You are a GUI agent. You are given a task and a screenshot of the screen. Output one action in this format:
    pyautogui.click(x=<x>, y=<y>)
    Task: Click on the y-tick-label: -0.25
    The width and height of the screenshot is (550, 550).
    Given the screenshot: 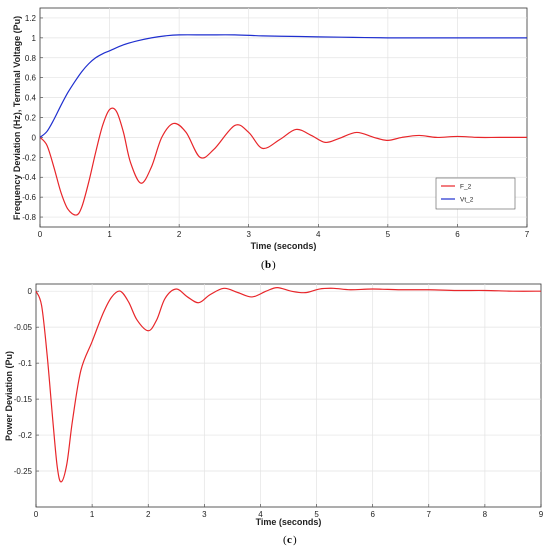 What is the action you would take?
    pyautogui.click(x=23, y=471)
    